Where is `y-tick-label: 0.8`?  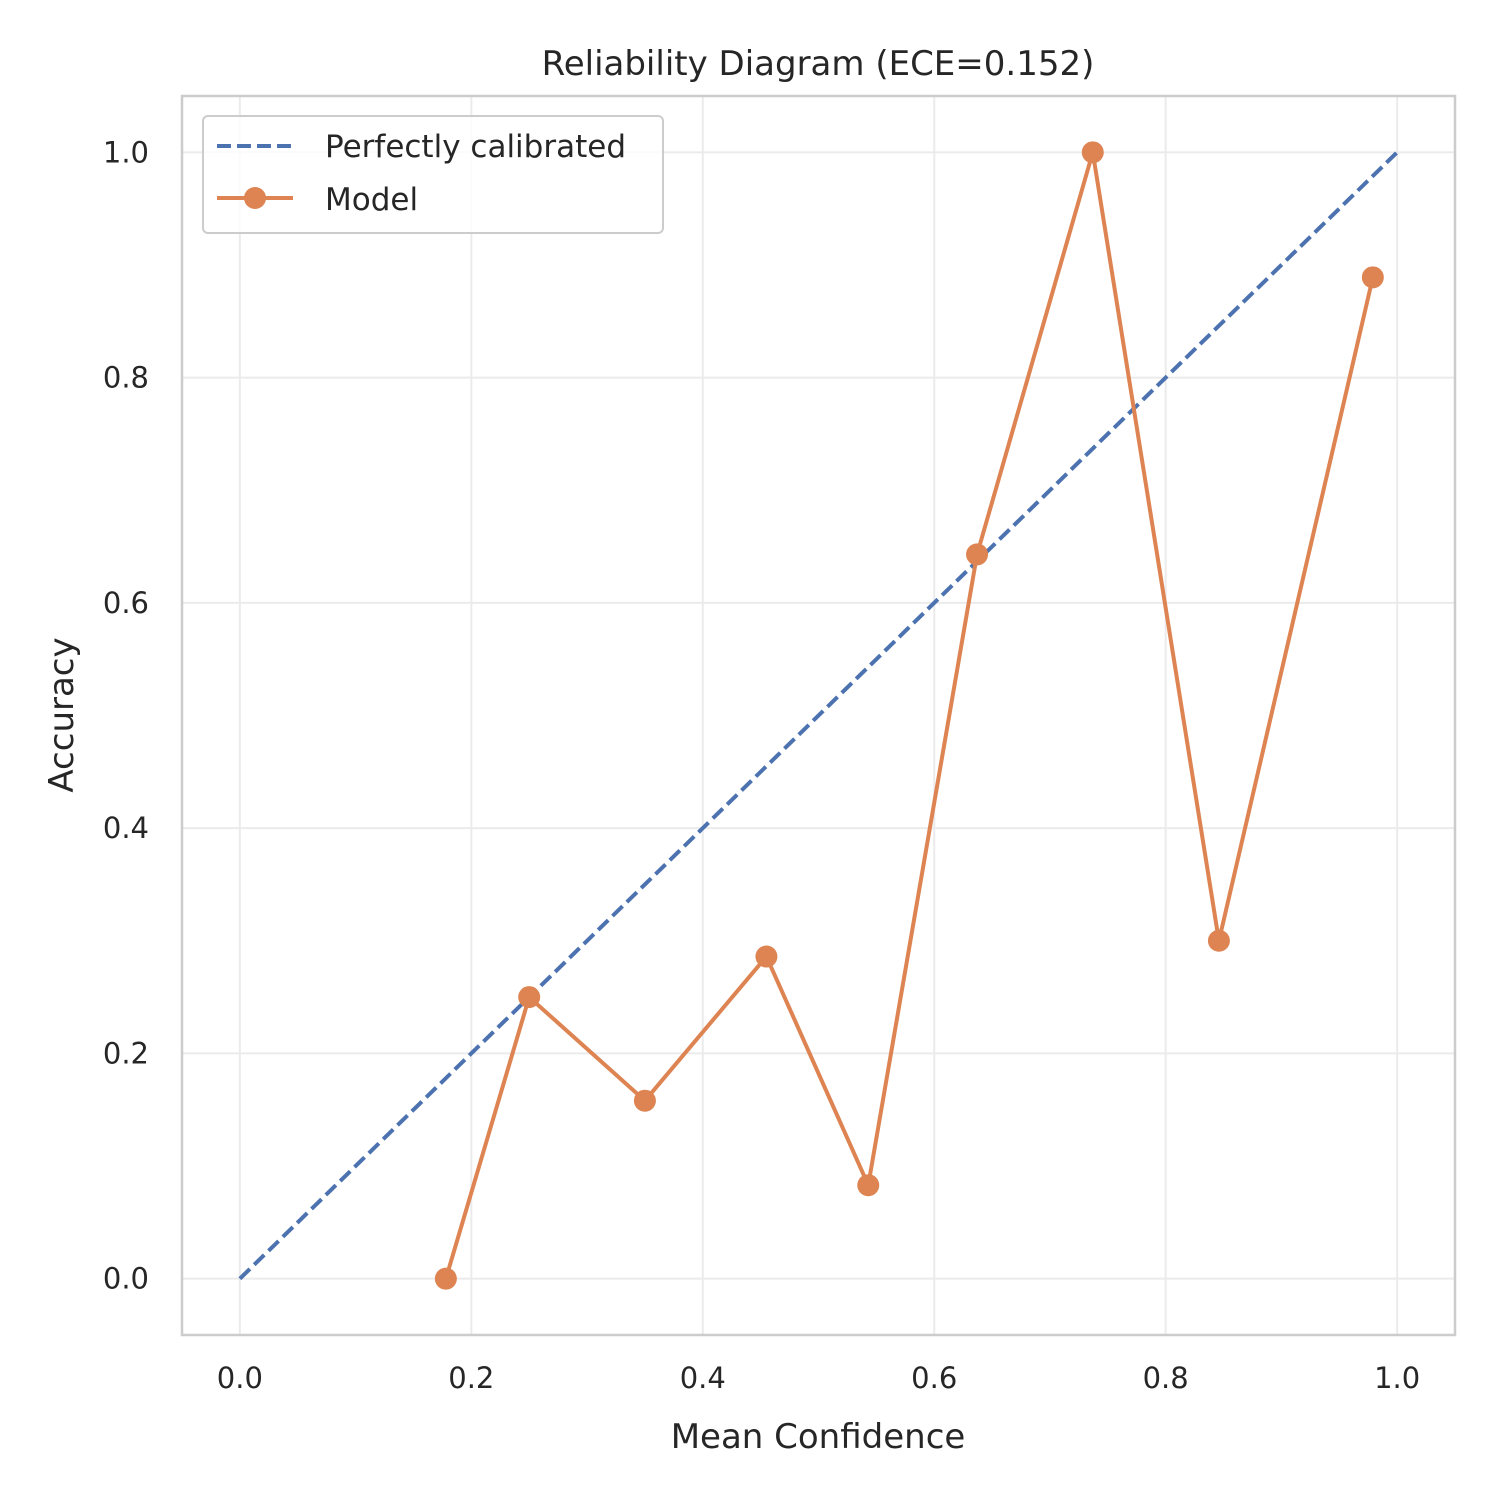
y-tick-label: 0.8 is located at coordinates (126, 378).